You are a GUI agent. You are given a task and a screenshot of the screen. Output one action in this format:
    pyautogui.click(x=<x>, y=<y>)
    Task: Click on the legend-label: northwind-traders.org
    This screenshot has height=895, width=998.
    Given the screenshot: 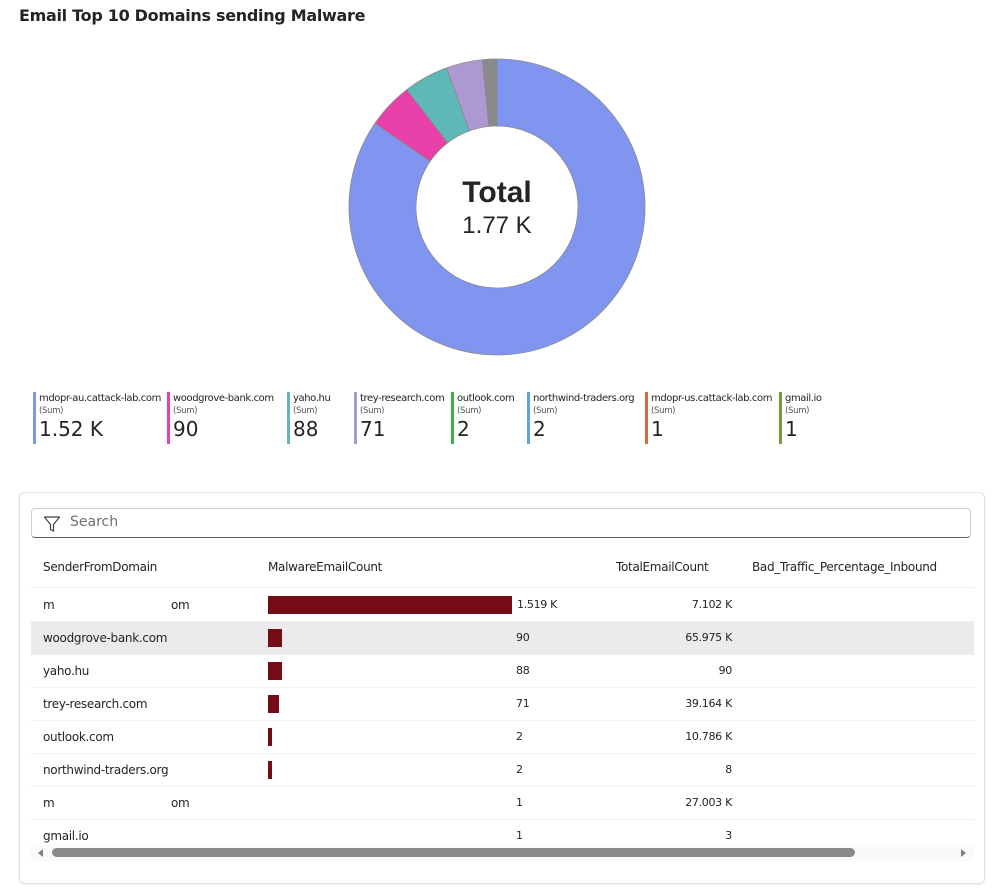 What is the action you would take?
    pyautogui.click(x=584, y=398)
    